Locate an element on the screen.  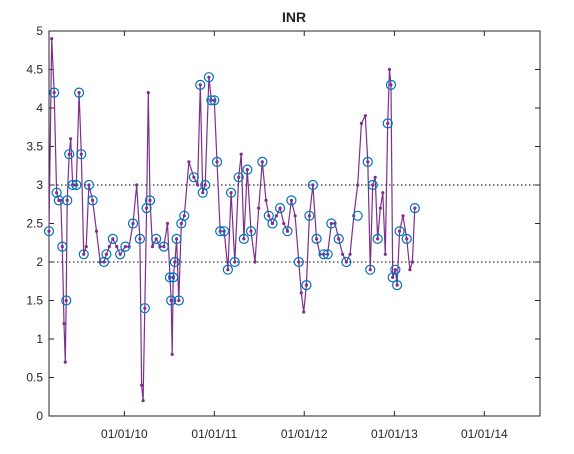
y-tick-label: 0.5 is located at coordinates (34, 378).